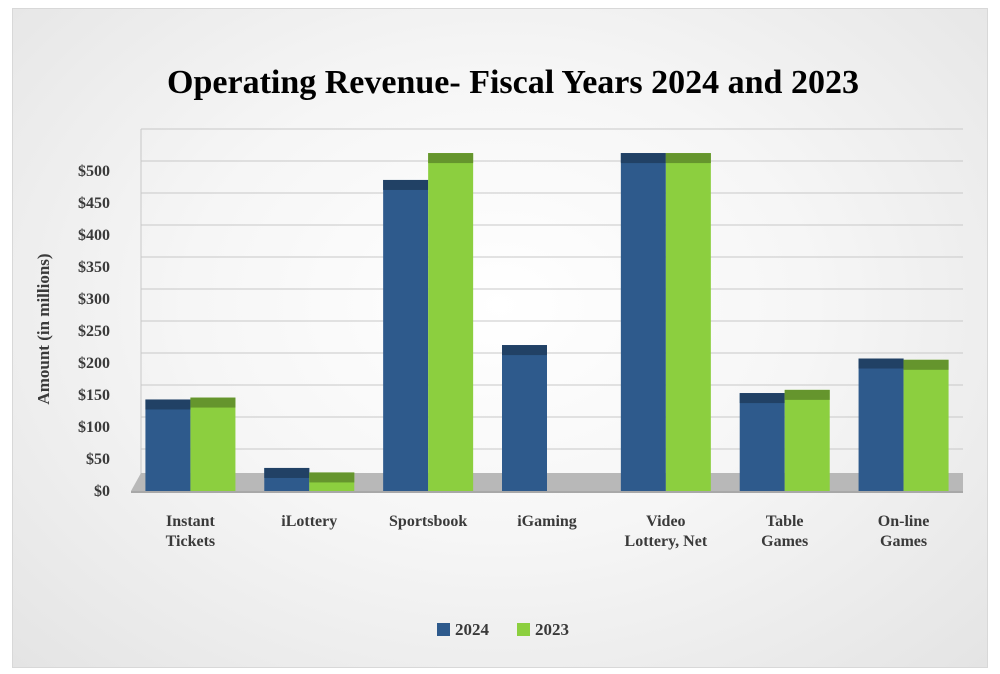 This screenshot has width=1000, height=674. I want to click on x-category-label-line: Table, so click(785, 521).